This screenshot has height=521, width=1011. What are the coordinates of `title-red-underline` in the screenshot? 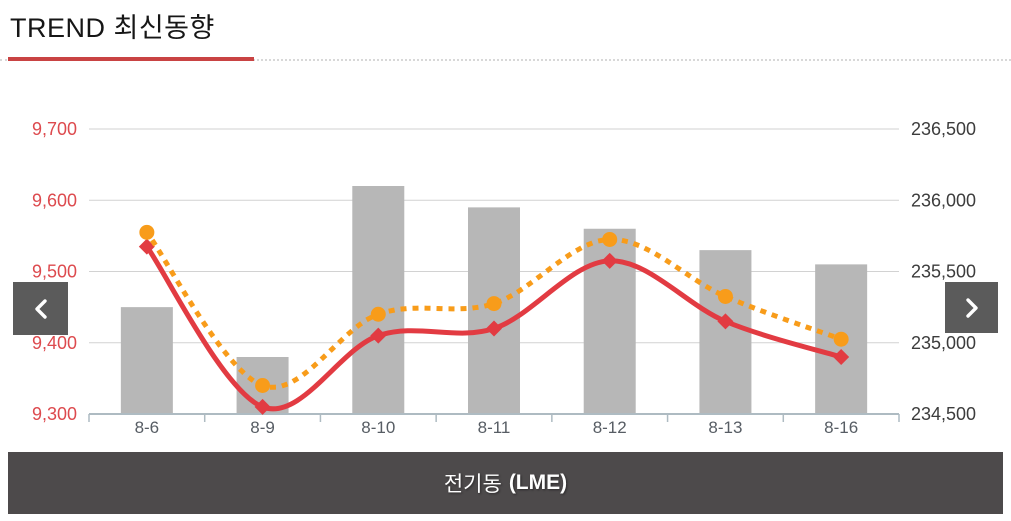 It's located at (131, 59).